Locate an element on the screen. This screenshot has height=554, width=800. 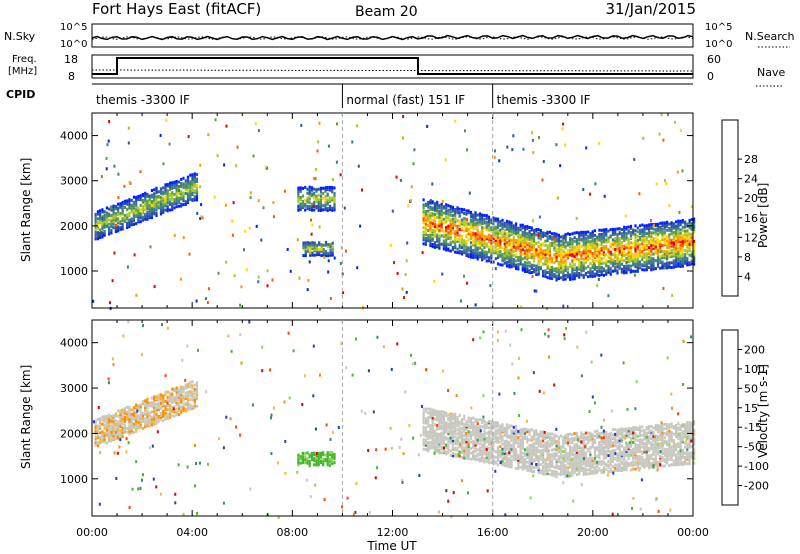
date-label: 31/Jan/2015 is located at coordinates (651, 9).